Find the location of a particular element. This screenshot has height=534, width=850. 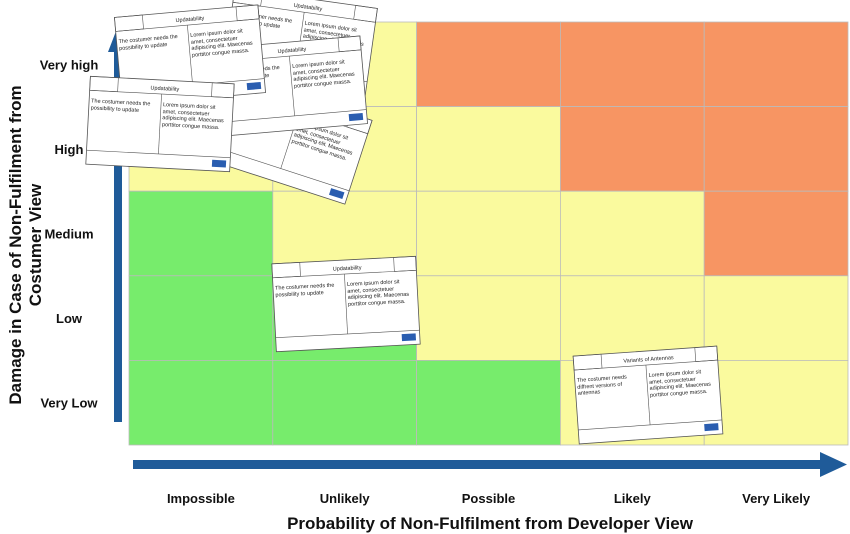

column-label: Impossible is located at coordinates (201, 498).